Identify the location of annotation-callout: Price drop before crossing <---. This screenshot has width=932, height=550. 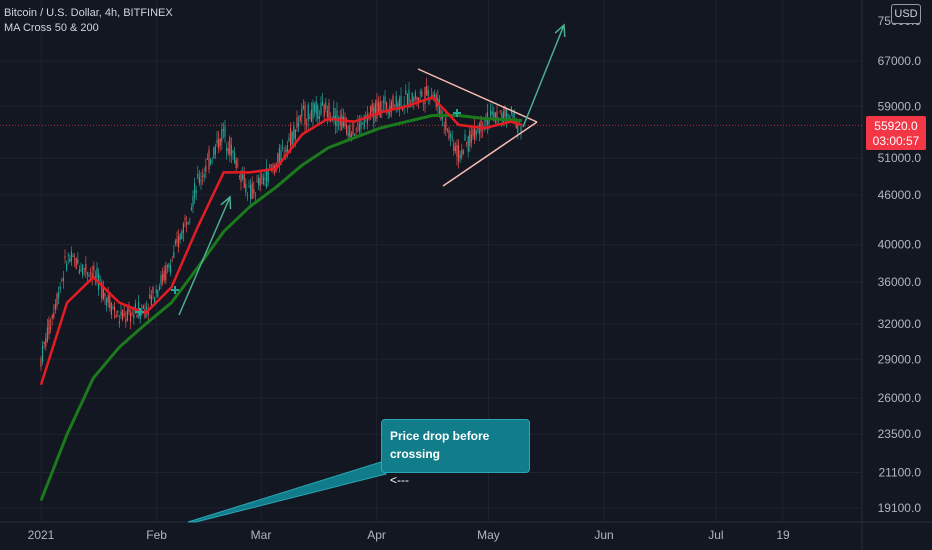
(455, 453).